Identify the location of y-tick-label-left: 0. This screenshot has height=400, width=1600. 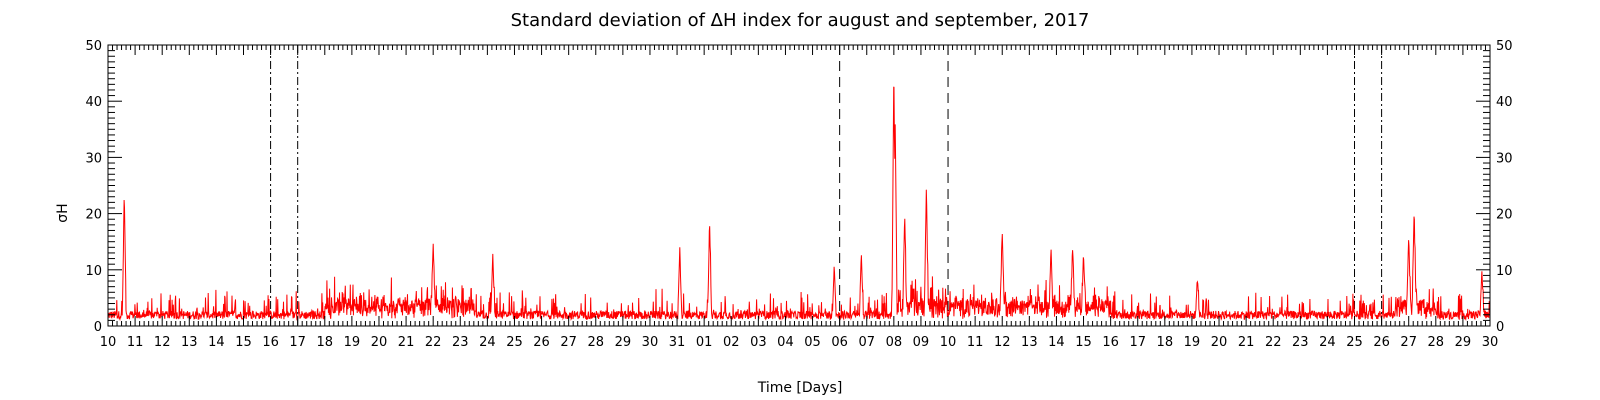
(98, 327).